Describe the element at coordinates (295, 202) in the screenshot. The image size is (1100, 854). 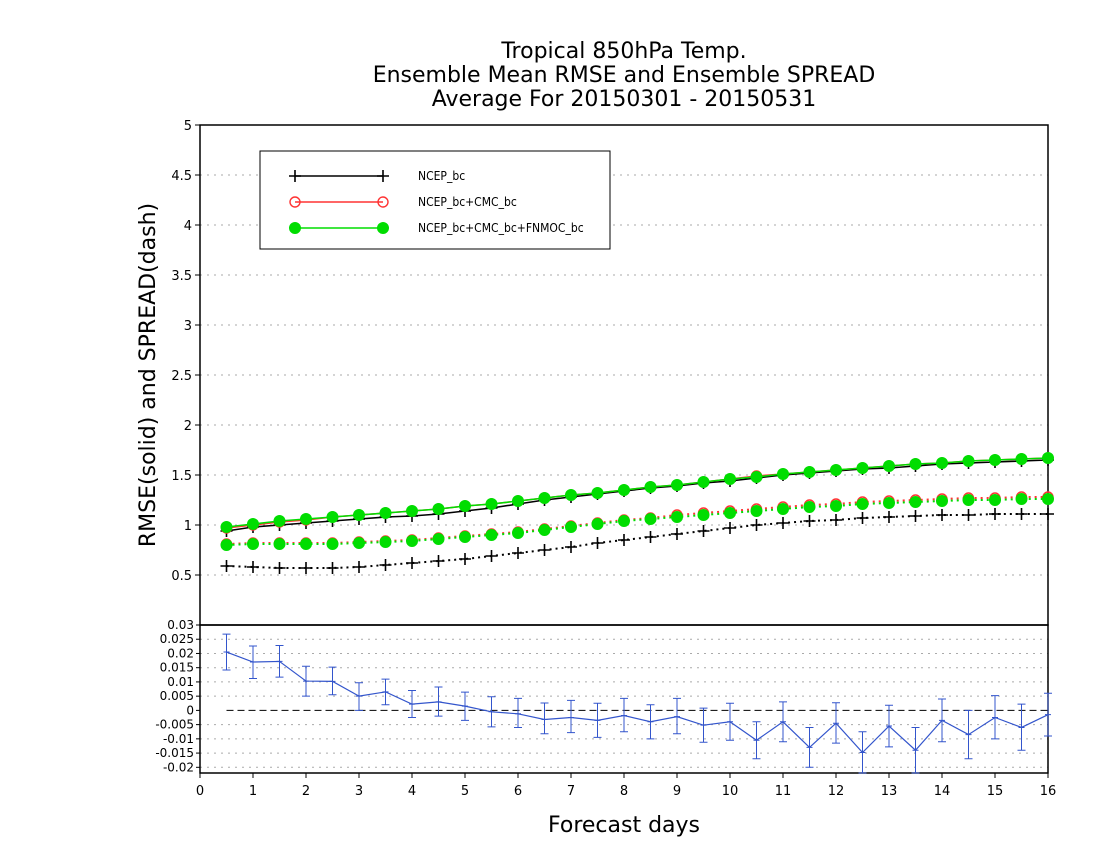
I see `legend-marker-ncep-bc-cmc-bc` at that location.